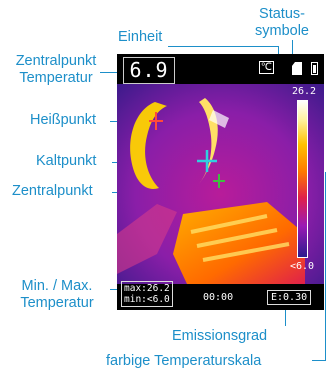 The image size is (328, 372). I want to click on centerpoint-label: Zentralpunkt, so click(52, 191).